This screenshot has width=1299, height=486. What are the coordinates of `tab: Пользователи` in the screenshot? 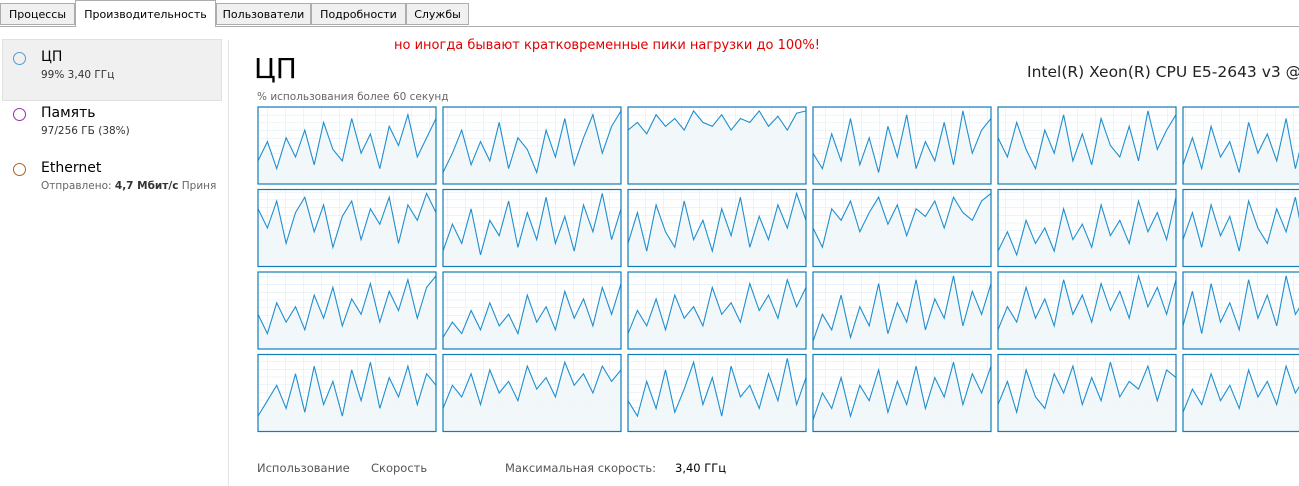 It's located at (263, 14).